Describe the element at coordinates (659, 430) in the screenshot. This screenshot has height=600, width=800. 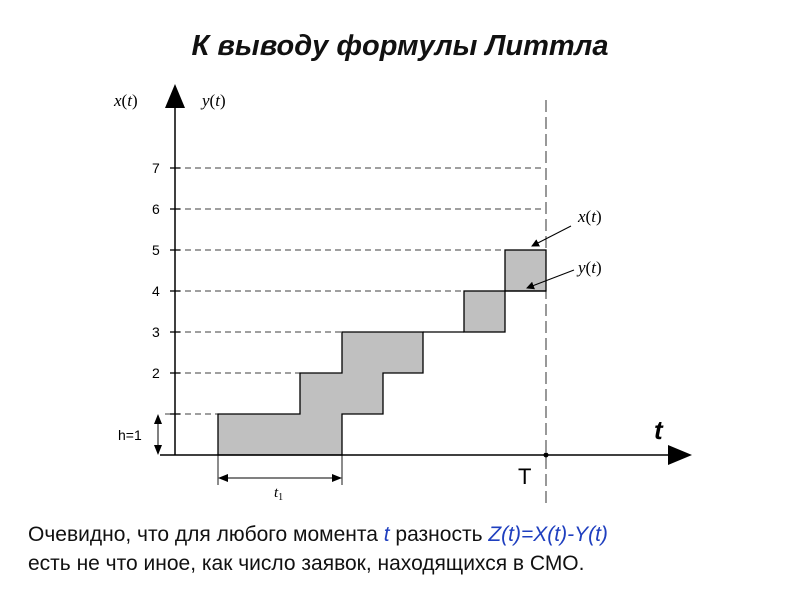
I see `x-axis-label-t: t` at that location.